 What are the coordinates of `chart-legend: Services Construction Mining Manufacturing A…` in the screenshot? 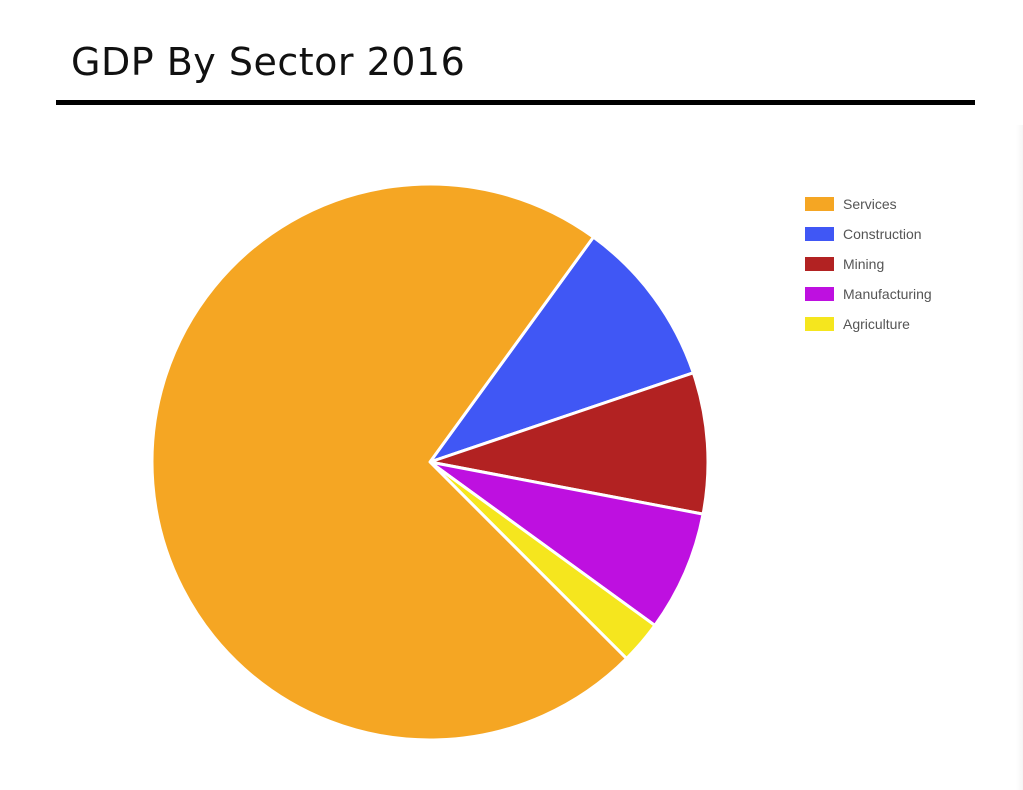 It's located at (868, 264).